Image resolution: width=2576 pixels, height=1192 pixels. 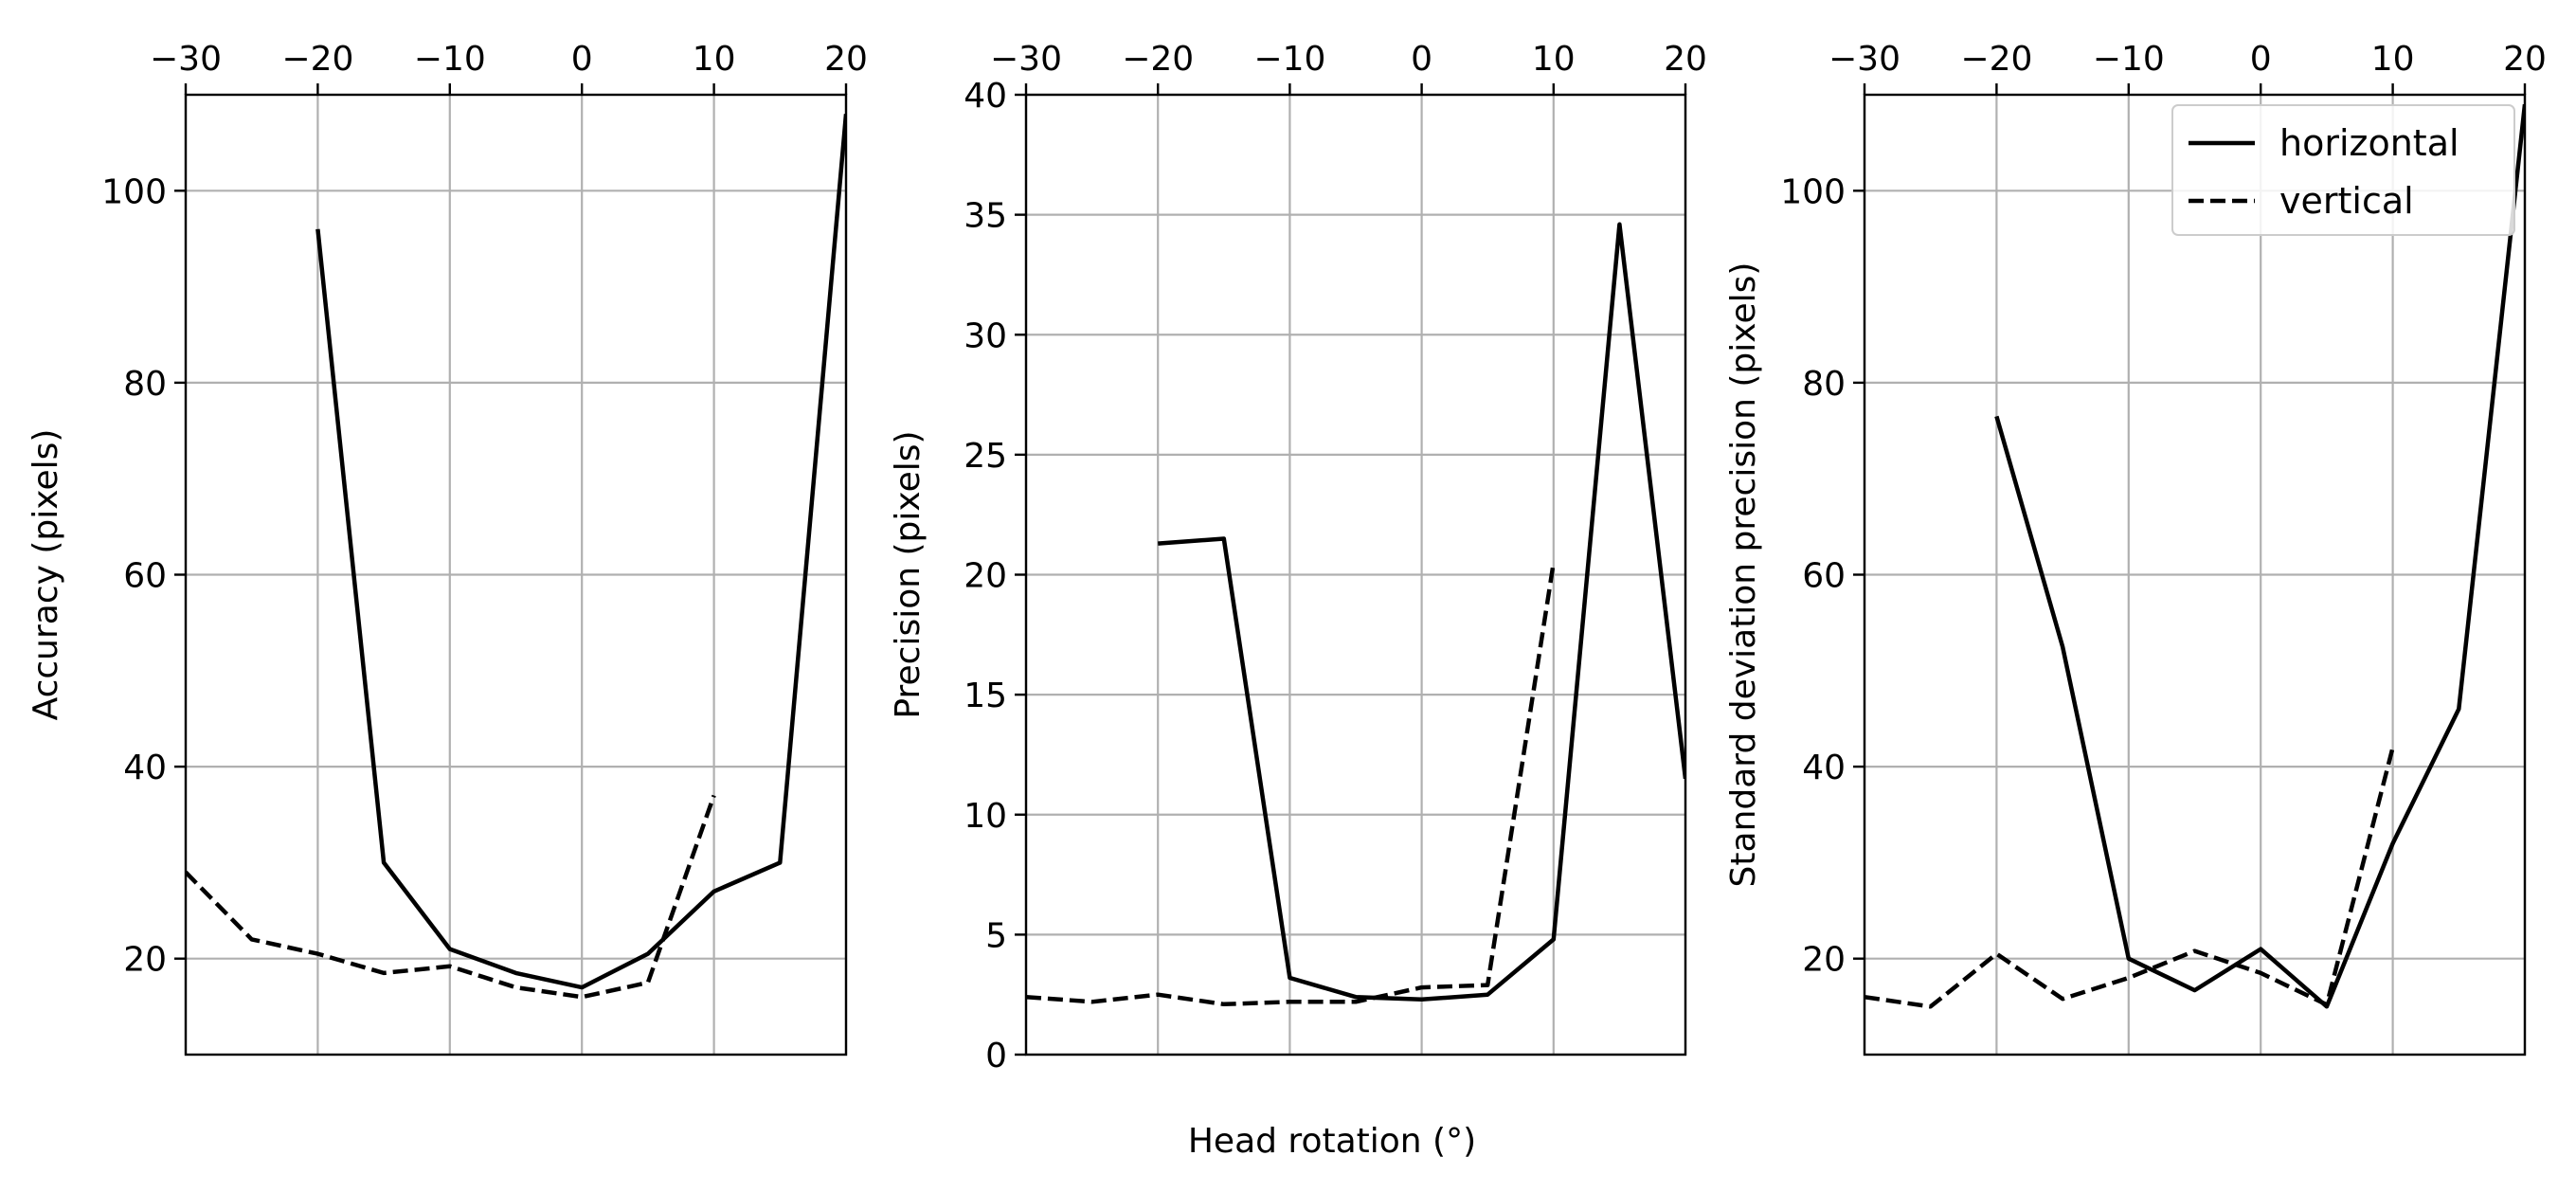 I want to click on legend-box, so click(x=2343, y=170).